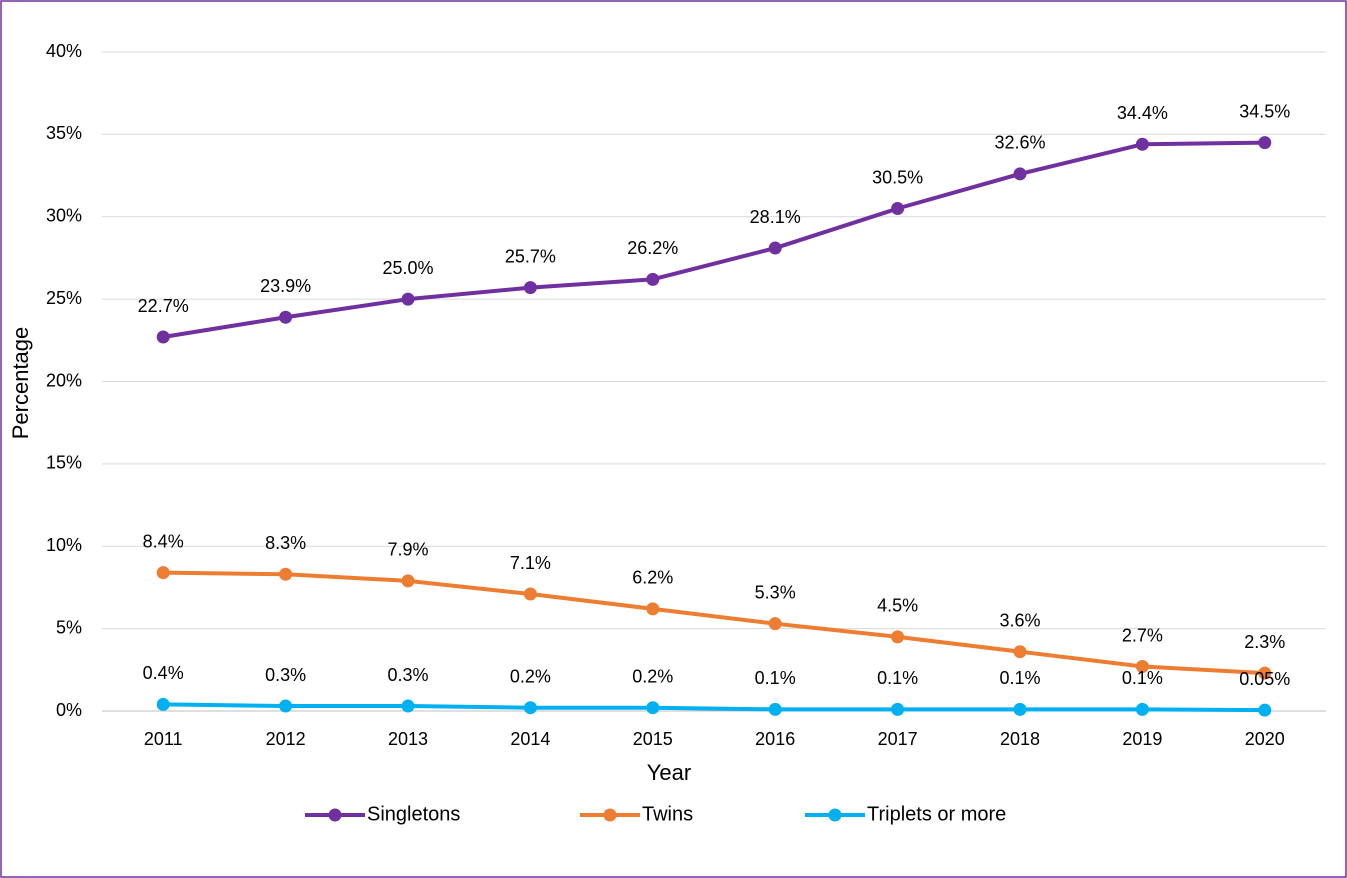 The image size is (1347, 878). I want to click on data-label: 7.1%, so click(530, 563).